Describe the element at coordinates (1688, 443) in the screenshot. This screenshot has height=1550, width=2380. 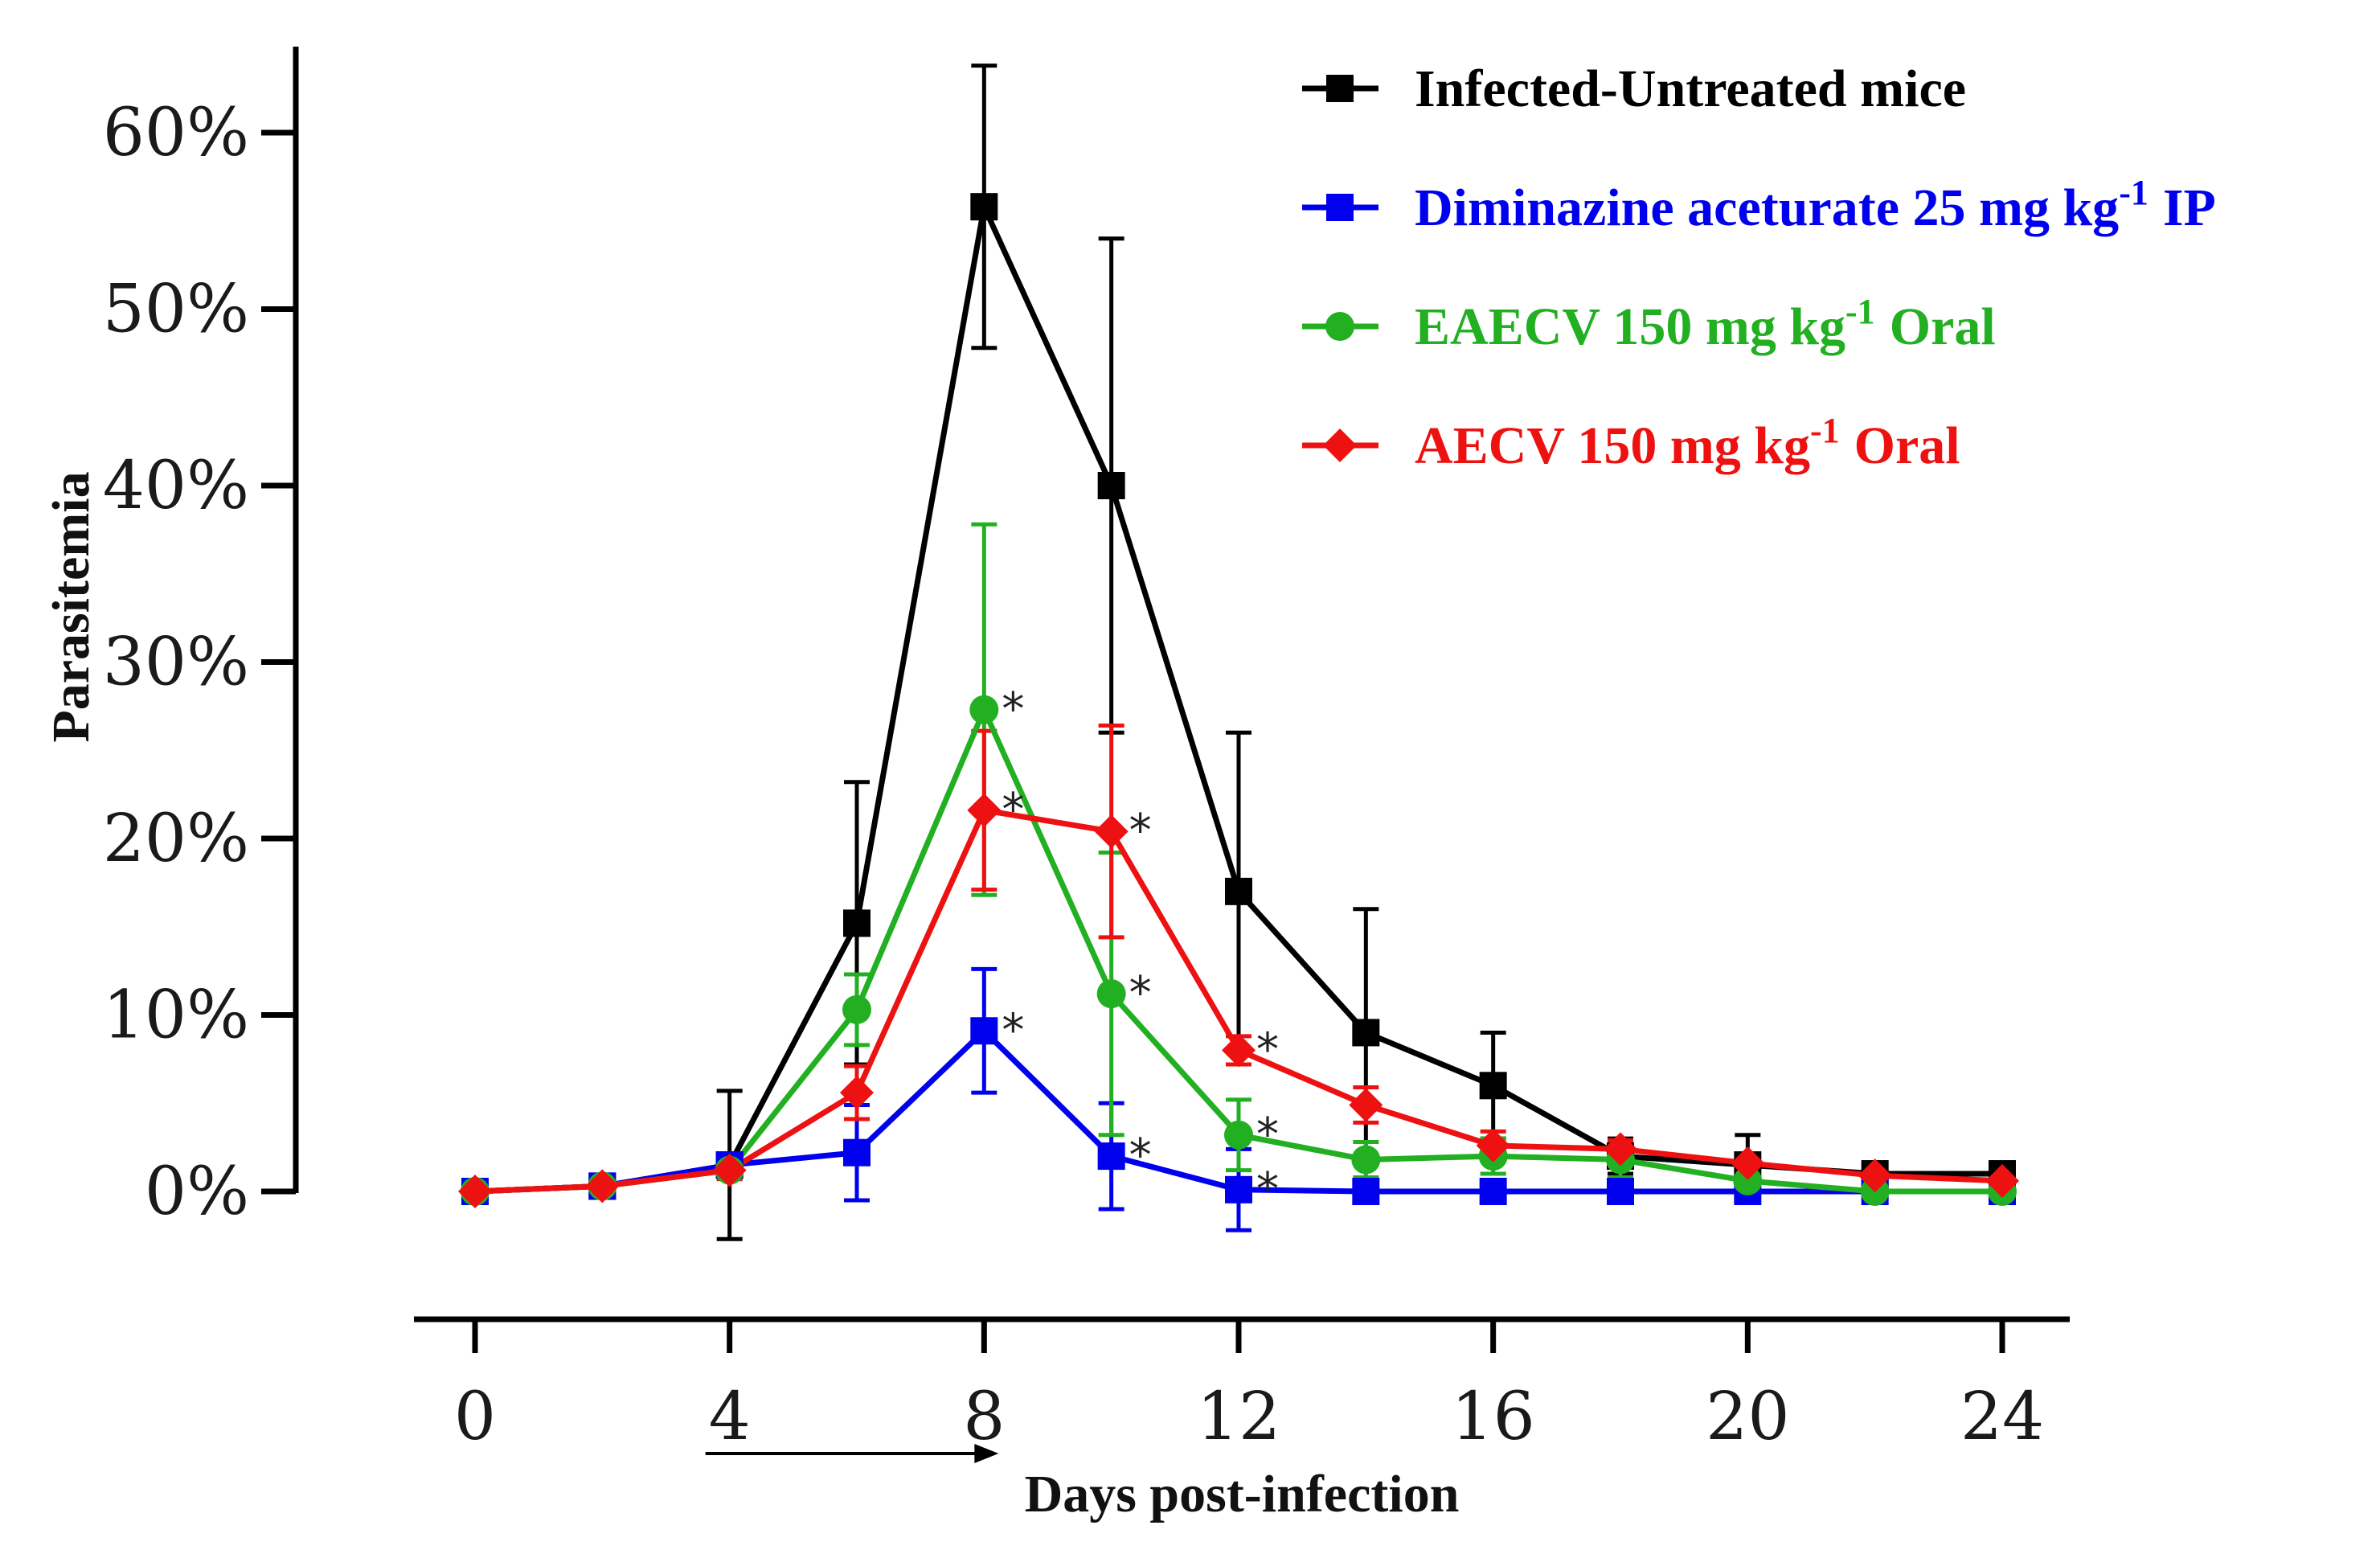
I see `legend-label: AECV 150 mg kg-1 Oral` at that location.